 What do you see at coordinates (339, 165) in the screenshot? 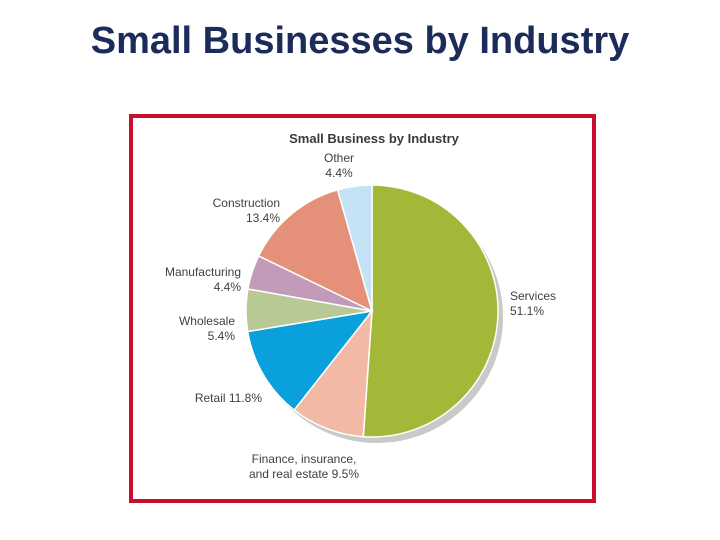
I see `slice-label-other: Other 4.4%` at bounding box center [339, 165].